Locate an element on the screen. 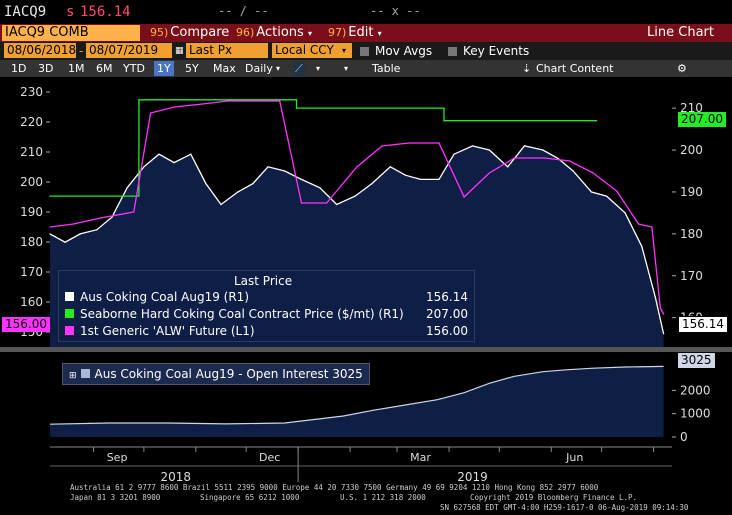 The width and height of the screenshot is (732, 515). compare-label: Compare is located at coordinates (200, 32).